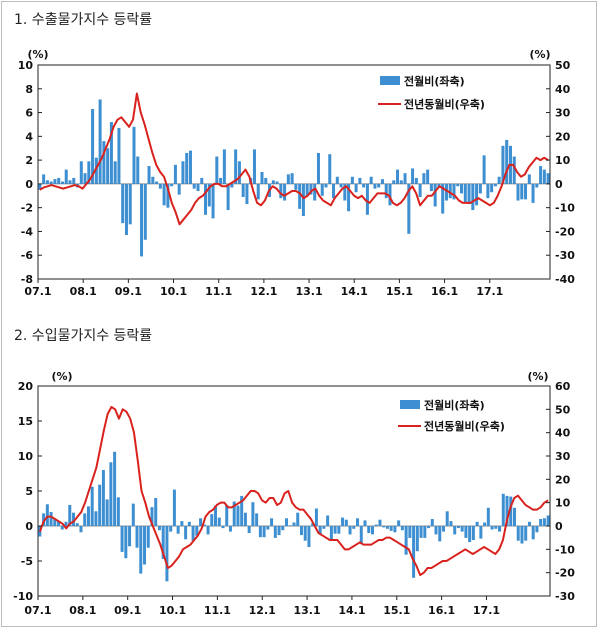 The image size is (600, 630). I want to click on left-tick-label: 15, so click(25, 421).